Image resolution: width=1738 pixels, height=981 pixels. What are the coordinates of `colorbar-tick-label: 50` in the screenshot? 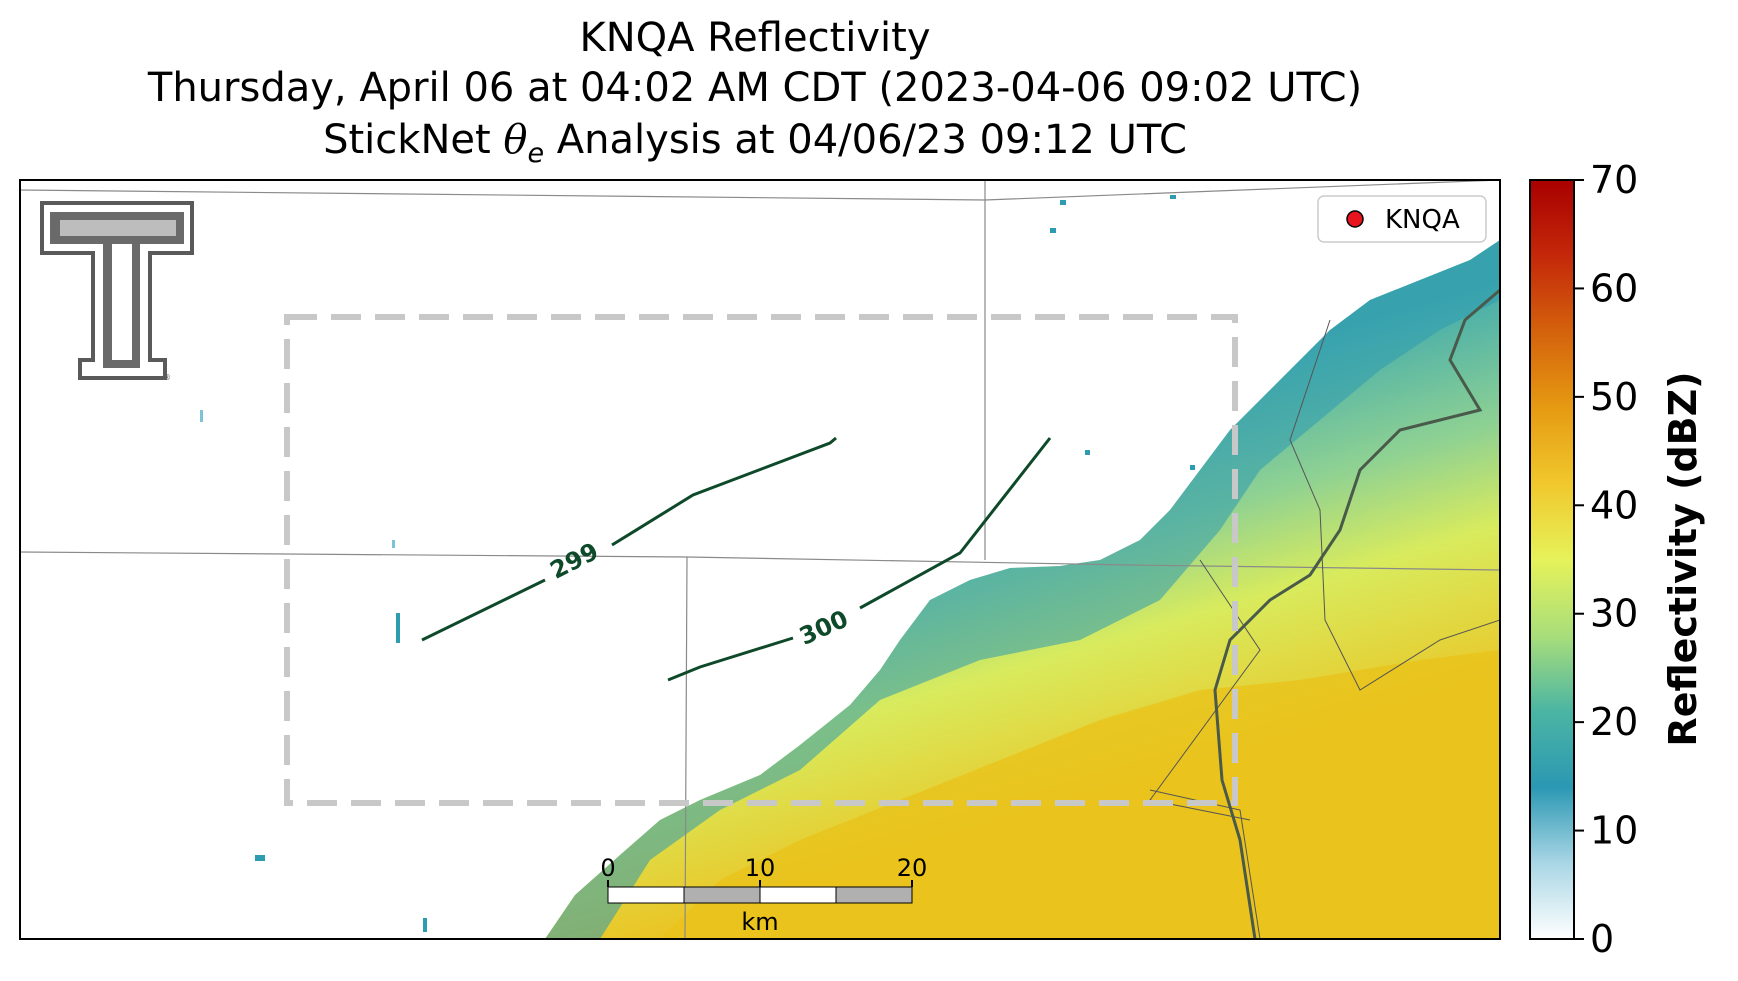 It's located at (1614, 397).